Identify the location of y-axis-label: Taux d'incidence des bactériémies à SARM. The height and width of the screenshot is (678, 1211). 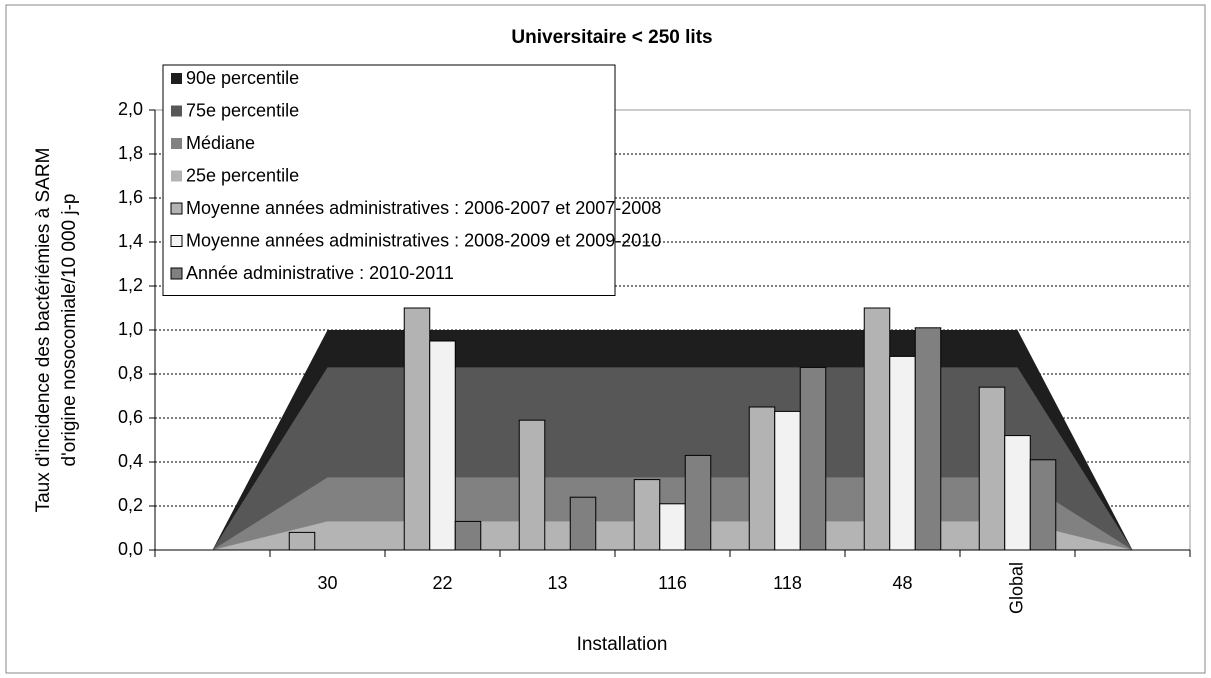
(43, 330).